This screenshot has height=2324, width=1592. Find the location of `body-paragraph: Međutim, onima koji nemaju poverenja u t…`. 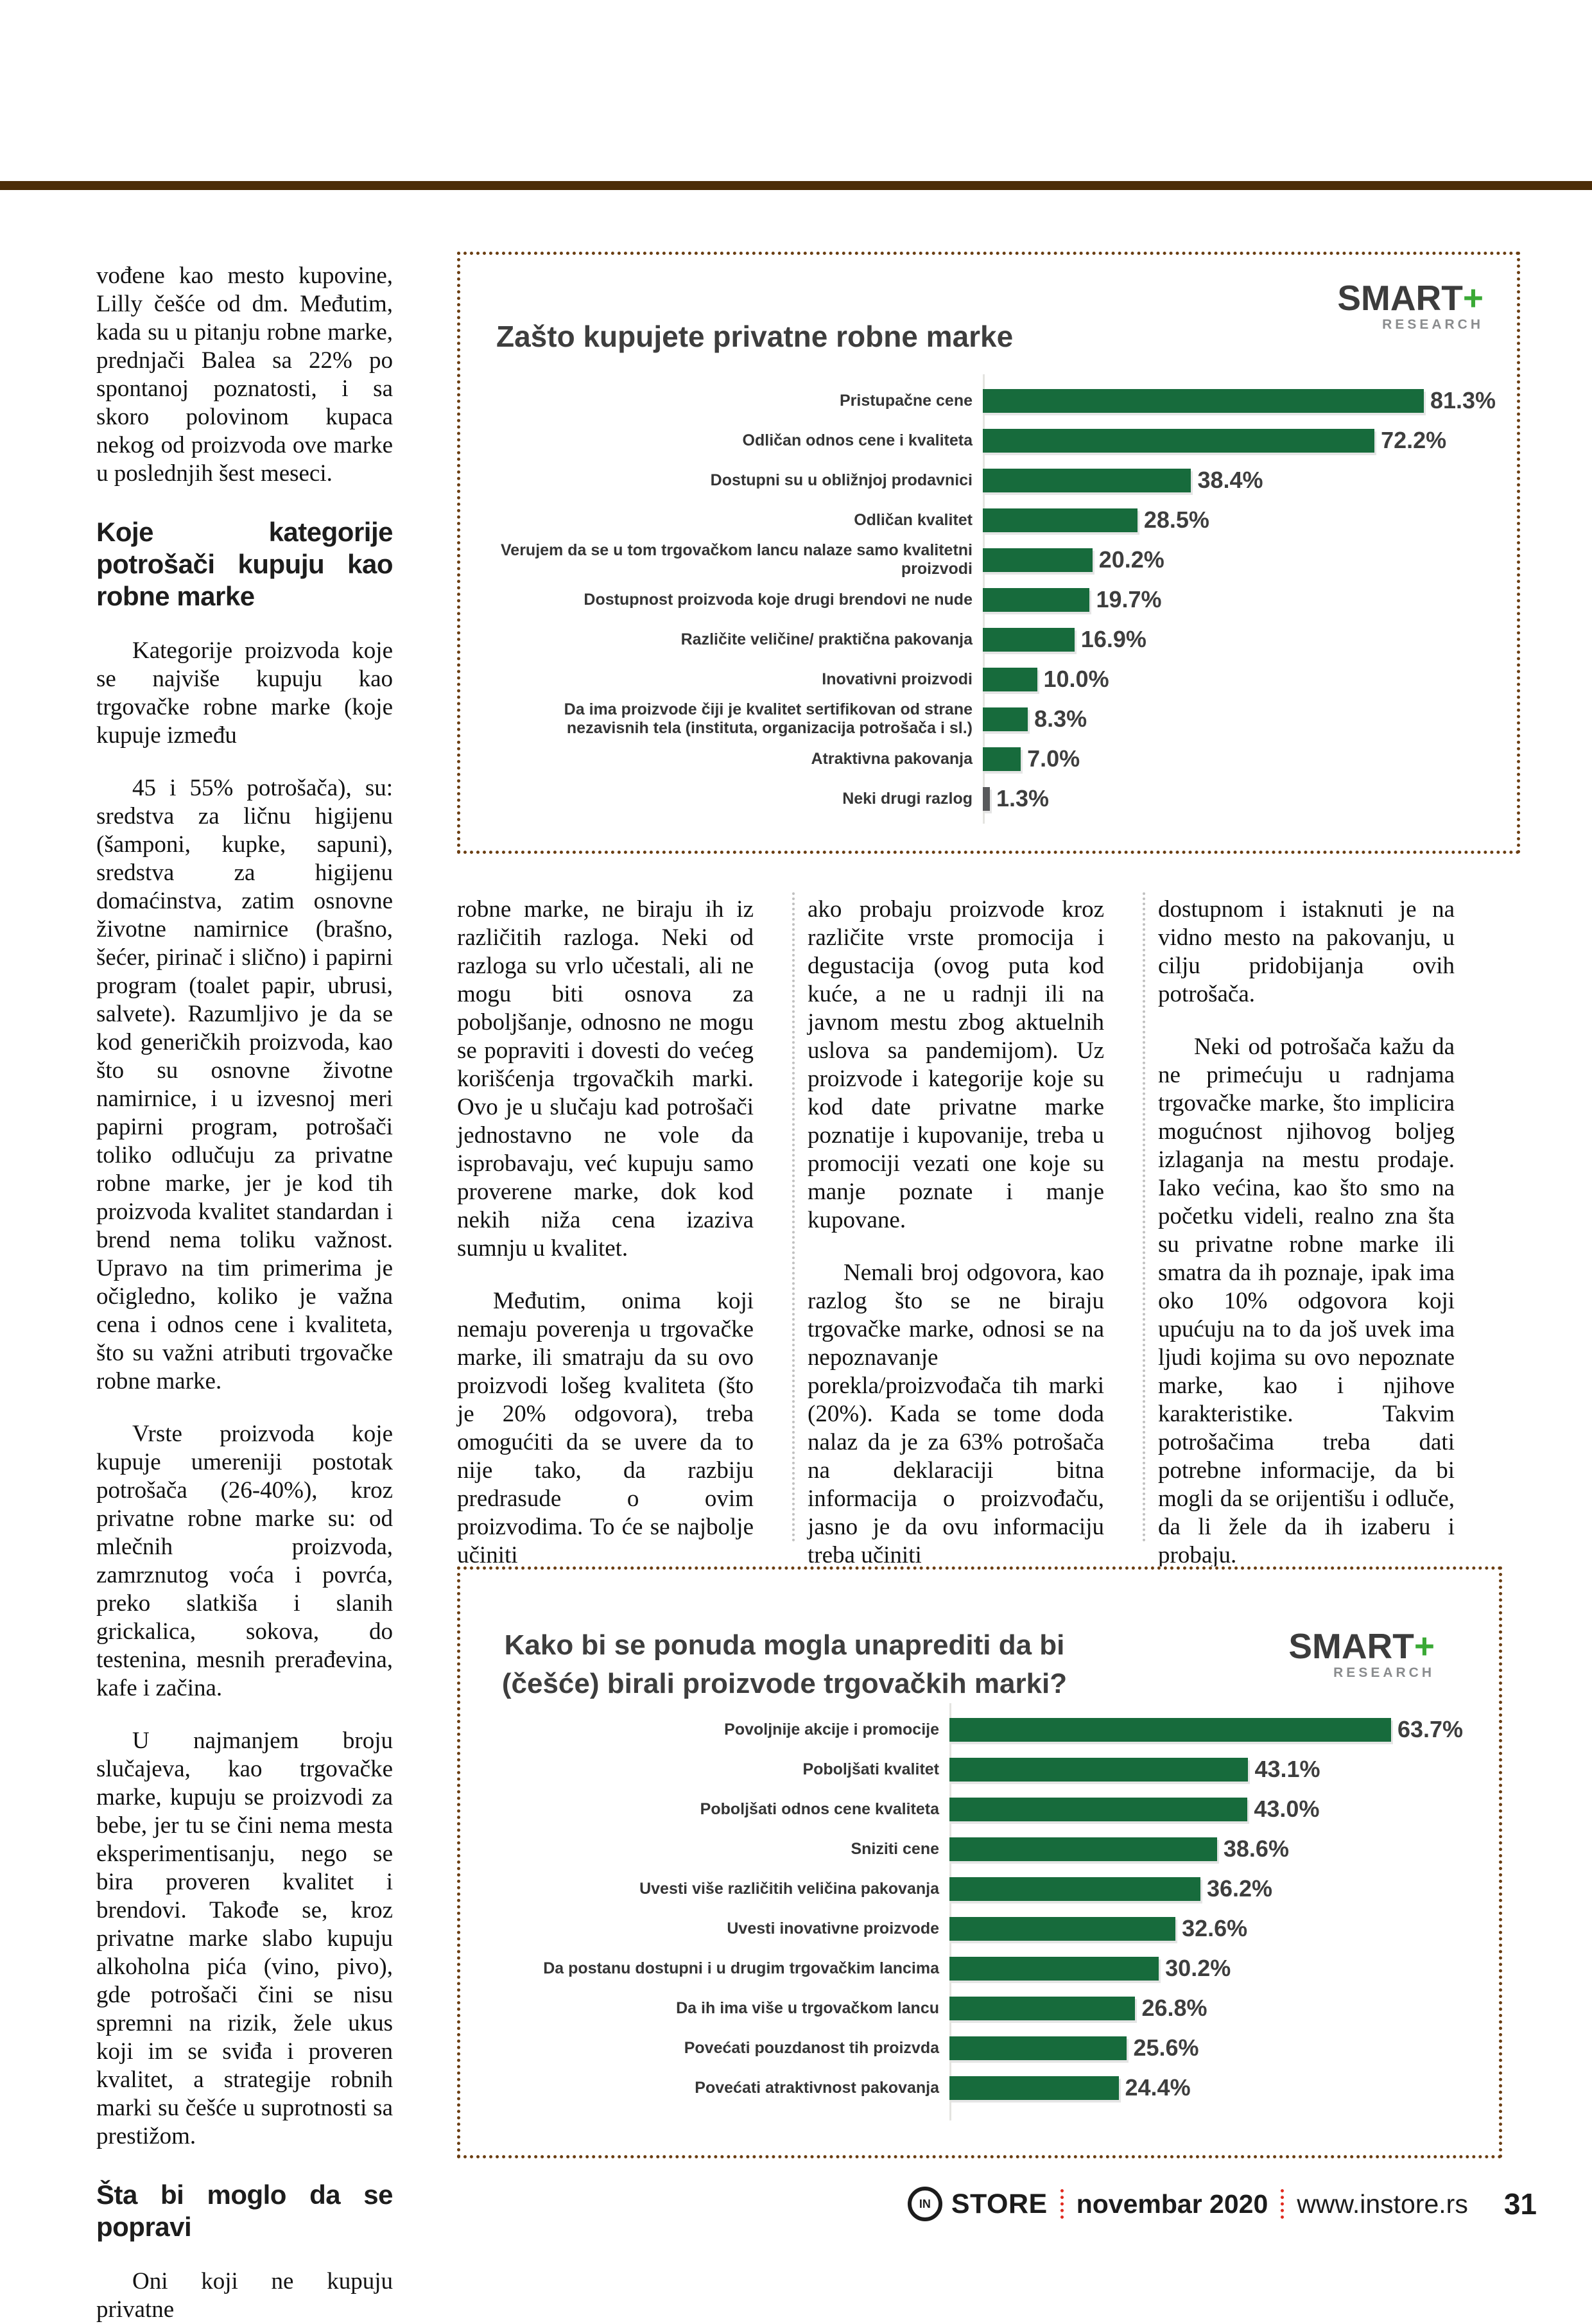

body-paragraph: Međutim, onima koji nemaju poverenja u t… is located at coordinates (606, 1428).